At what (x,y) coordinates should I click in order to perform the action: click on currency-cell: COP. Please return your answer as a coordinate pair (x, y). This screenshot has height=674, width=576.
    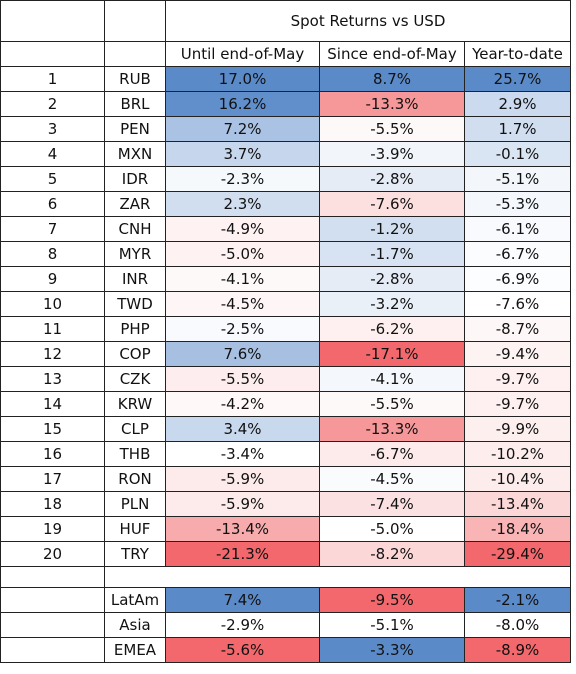
    Looking at the image, I should click on (135, 354).